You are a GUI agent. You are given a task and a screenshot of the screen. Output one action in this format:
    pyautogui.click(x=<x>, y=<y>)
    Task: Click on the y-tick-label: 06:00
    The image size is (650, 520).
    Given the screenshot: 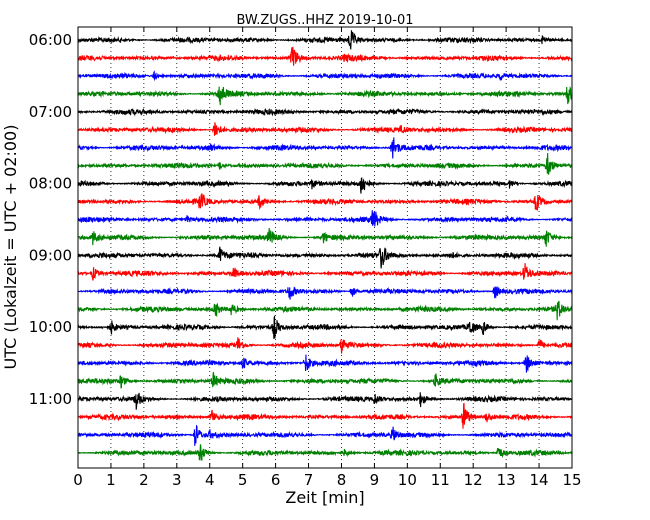 What is the action you would take?
    pyautogui.click(x=50, y=40)
    